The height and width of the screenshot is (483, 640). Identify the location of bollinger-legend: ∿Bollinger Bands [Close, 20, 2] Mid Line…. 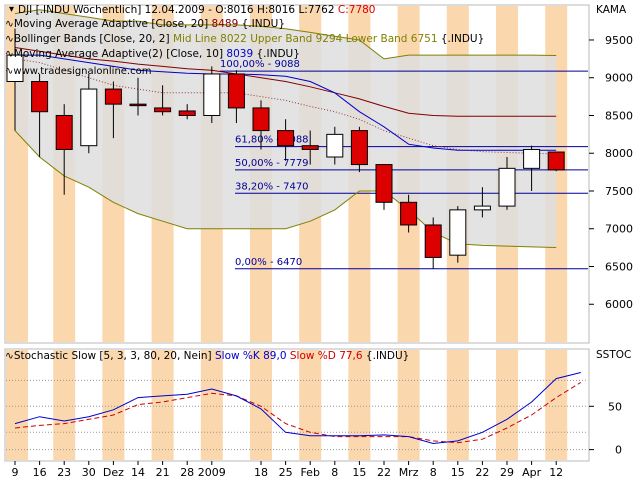
(244, 39).